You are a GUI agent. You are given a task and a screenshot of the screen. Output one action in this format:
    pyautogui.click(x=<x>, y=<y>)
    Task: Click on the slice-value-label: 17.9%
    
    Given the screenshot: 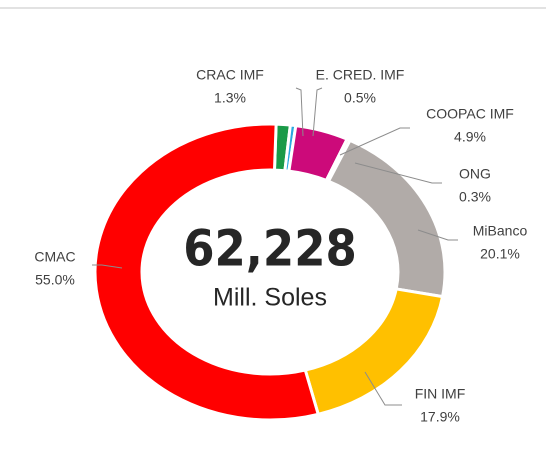 What is the action you would take?
    pyautogui.click(x=440, y=417)
    